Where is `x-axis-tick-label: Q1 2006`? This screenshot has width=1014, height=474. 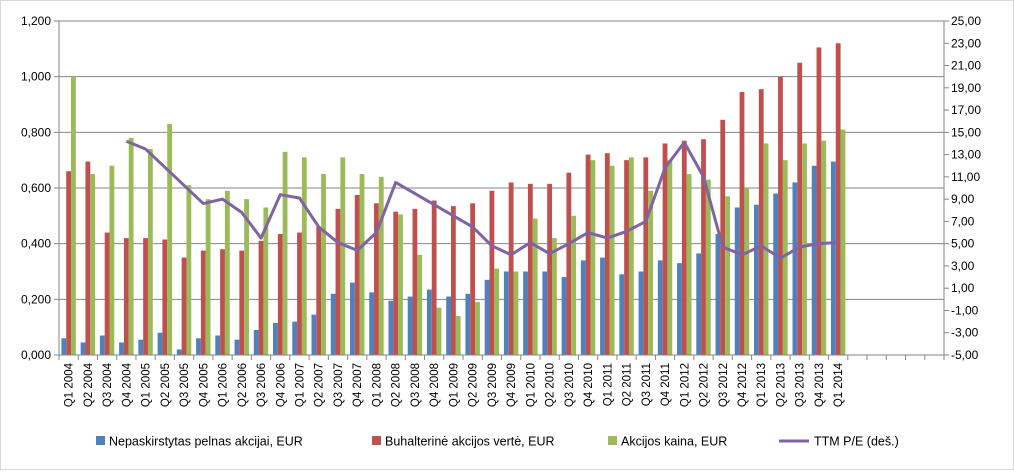
x-axis-tick-label: Q1 2006 is located at coordinates (224, 385).